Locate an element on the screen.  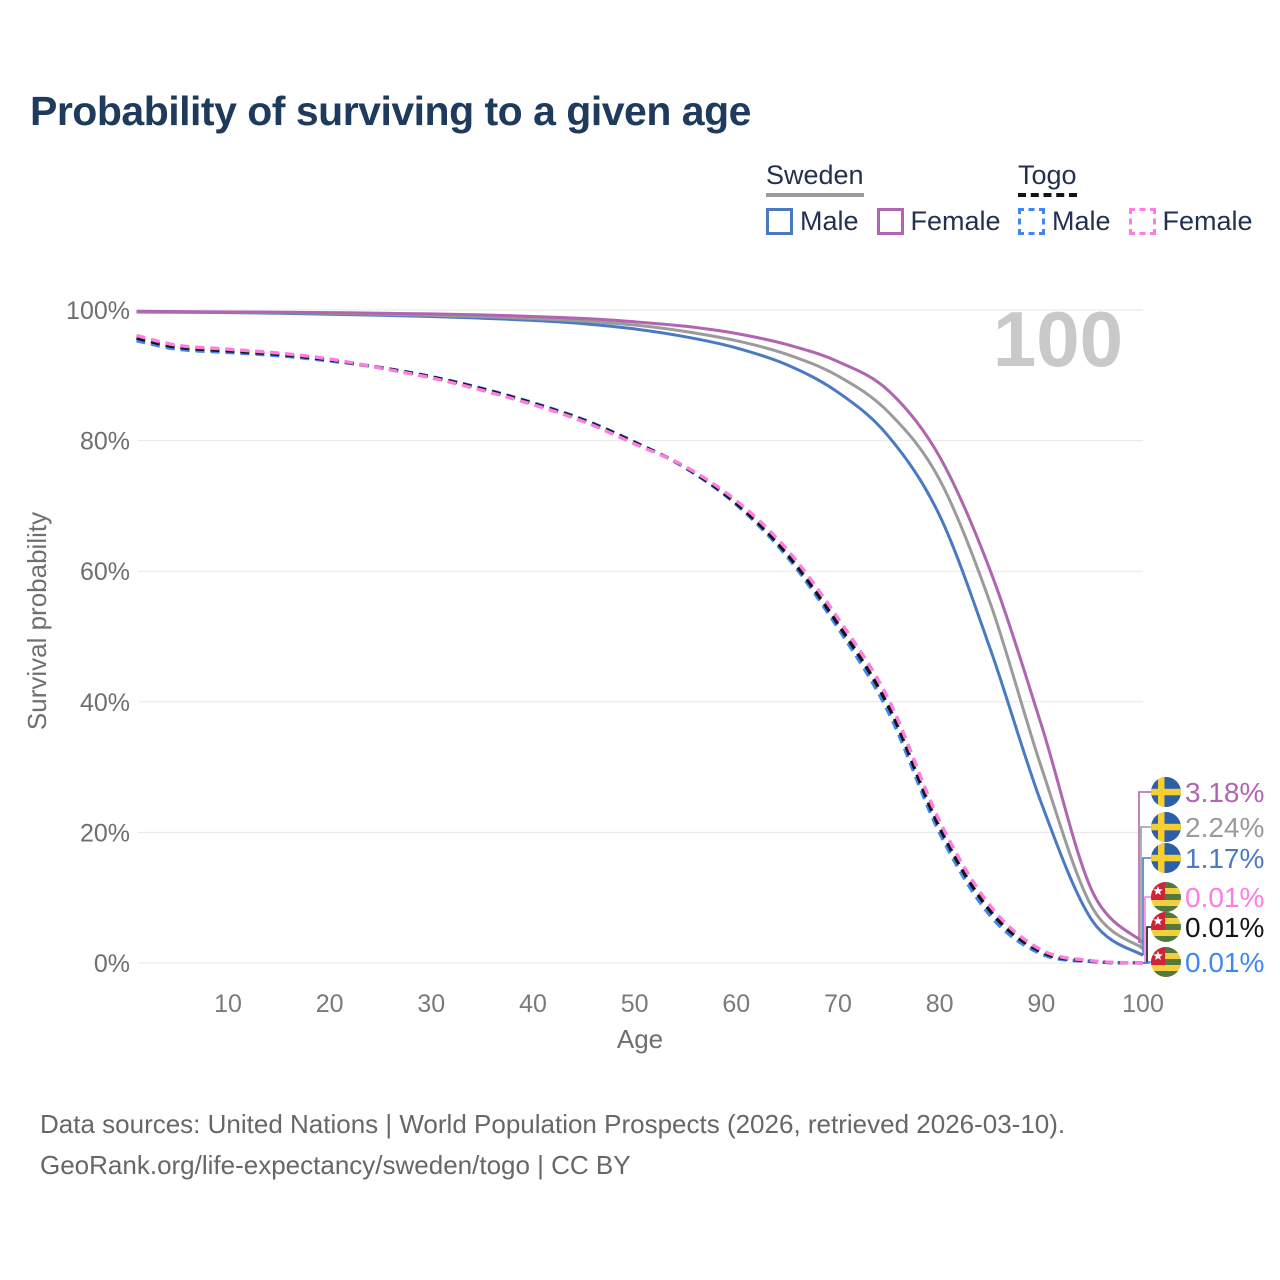
end-label-sweden-total: 2.24% is located at coordinates (1224, 827).